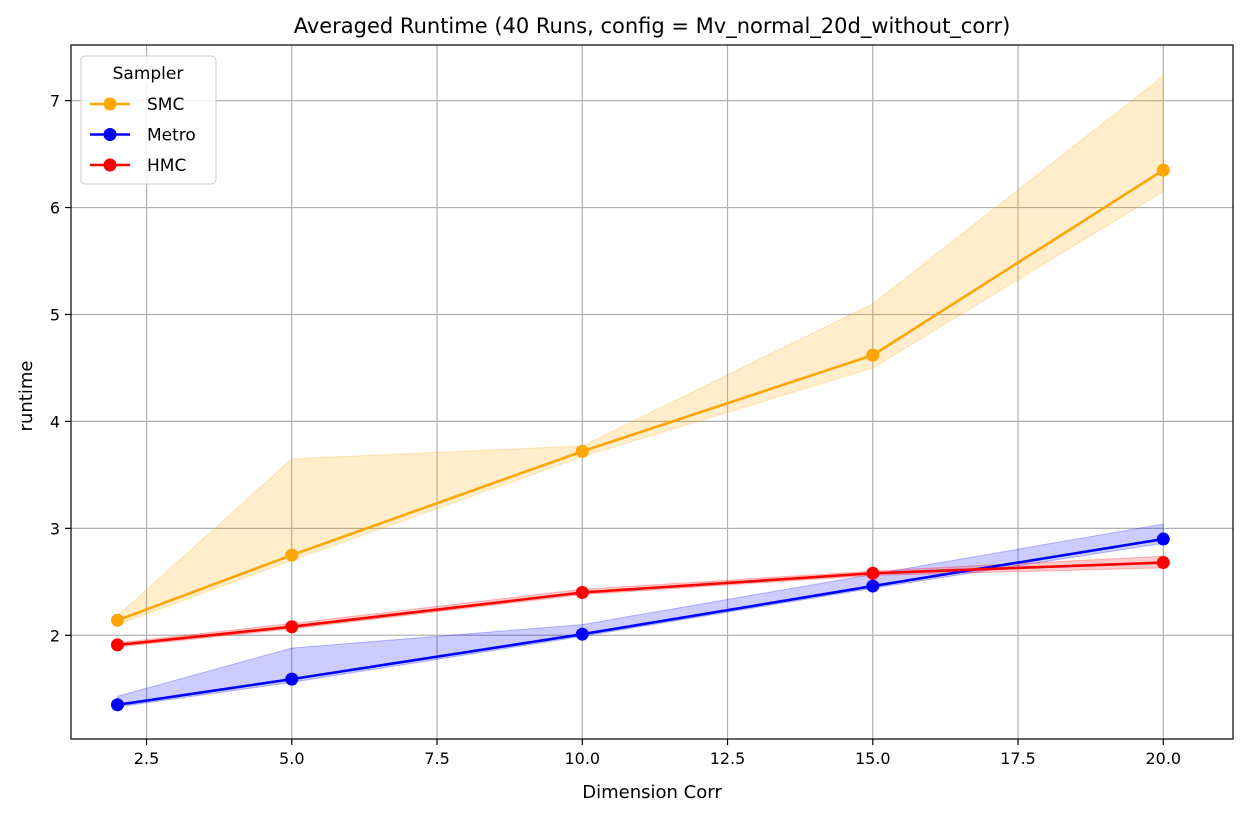  I want to click on x-tick-label: 20.0, so click(1163, 758).